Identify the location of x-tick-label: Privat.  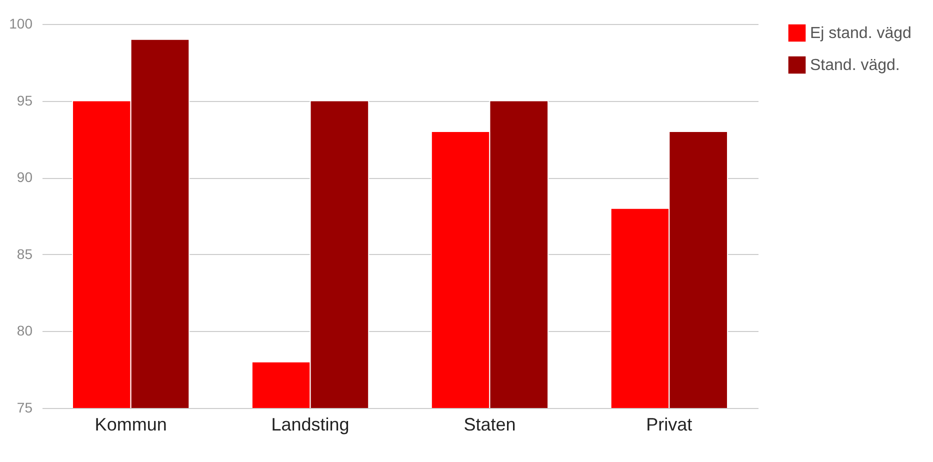
(669, 424).